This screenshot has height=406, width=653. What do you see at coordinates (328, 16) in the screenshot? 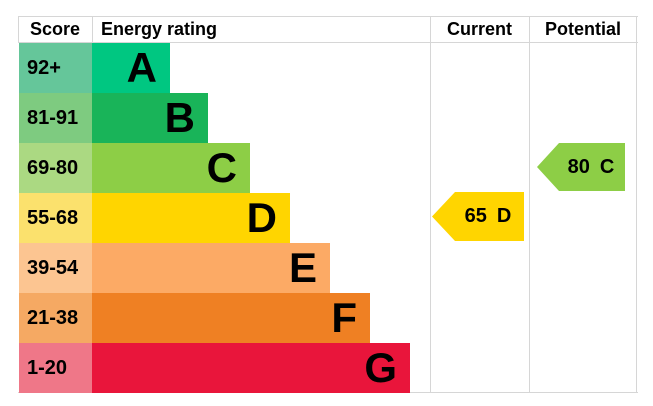
I see `table-top-border` at bounding box center [328, 16].